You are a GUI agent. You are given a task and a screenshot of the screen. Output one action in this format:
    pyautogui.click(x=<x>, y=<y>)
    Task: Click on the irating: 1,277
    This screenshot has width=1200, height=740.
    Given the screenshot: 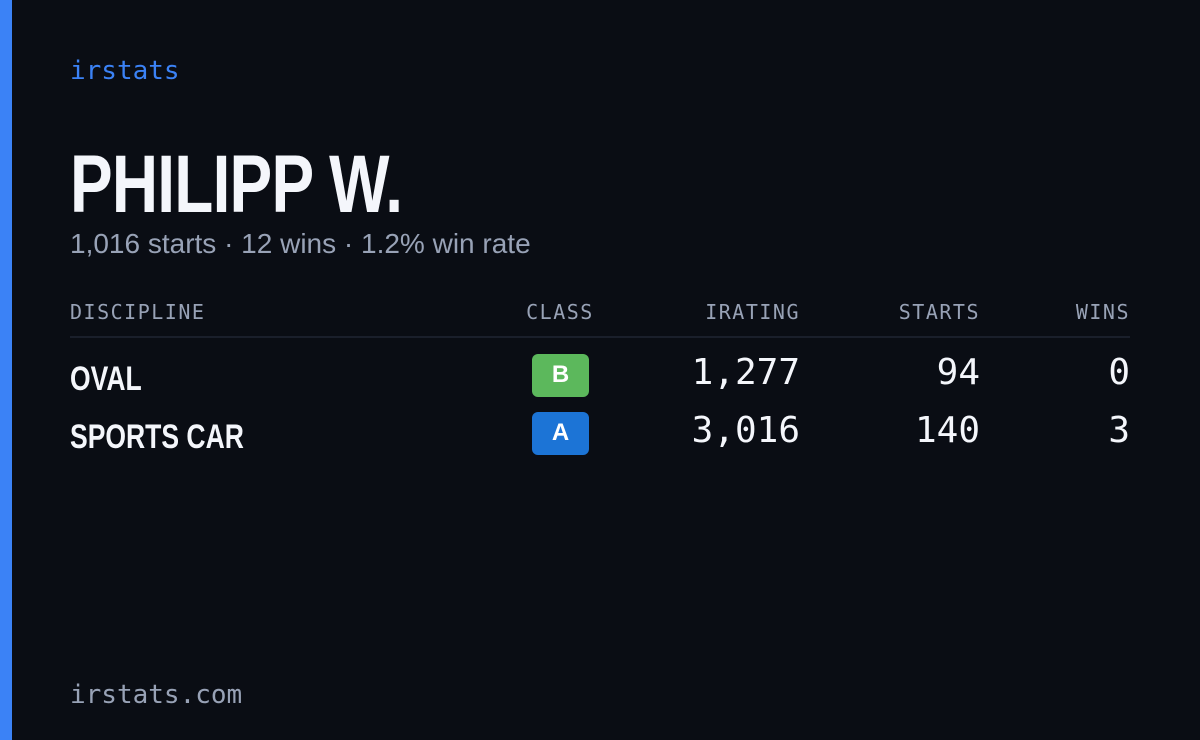 What is the action you would take?
    pyautogui.click(x=745, y=372)
    